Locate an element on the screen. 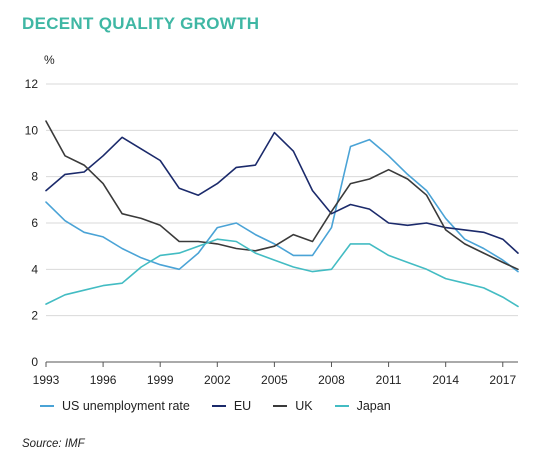 Image resolution: width=546 pixels, height=475 pixels. legend-item-uk: UK is located at coordinates (293, 406).